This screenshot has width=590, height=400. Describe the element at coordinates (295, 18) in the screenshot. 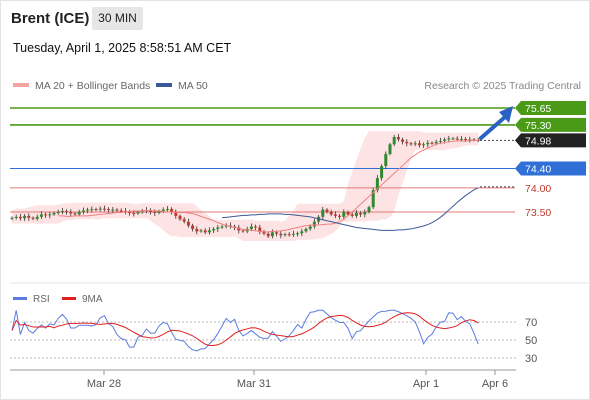

I see `chart-header: Brent (ICE) 30 MIN` at that location.